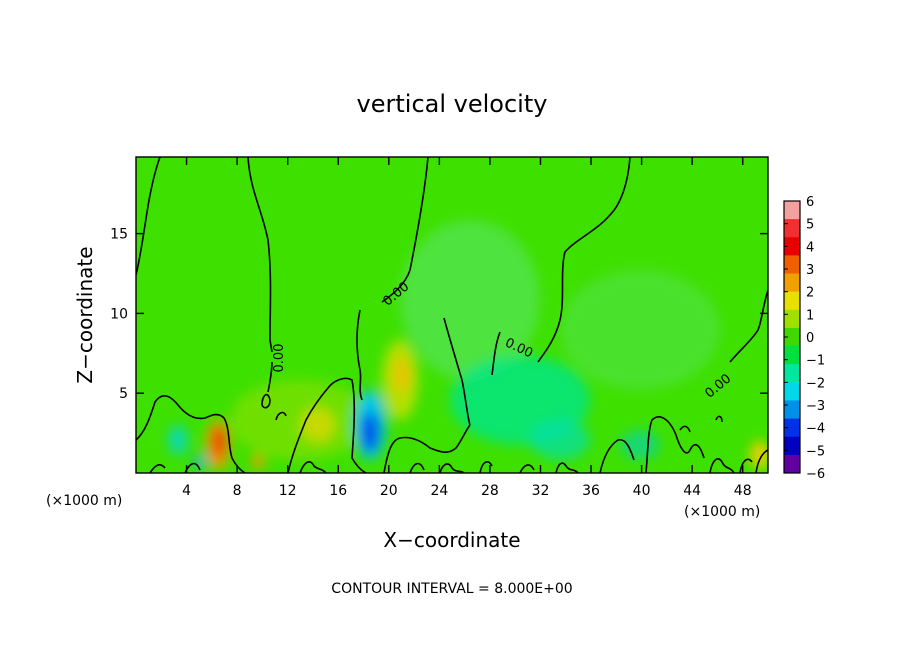 The image size is (904, 654). Describe the element at coordinates (370, 432) in the screenshot. I see `field-region-downdraft-18-core` at that location.